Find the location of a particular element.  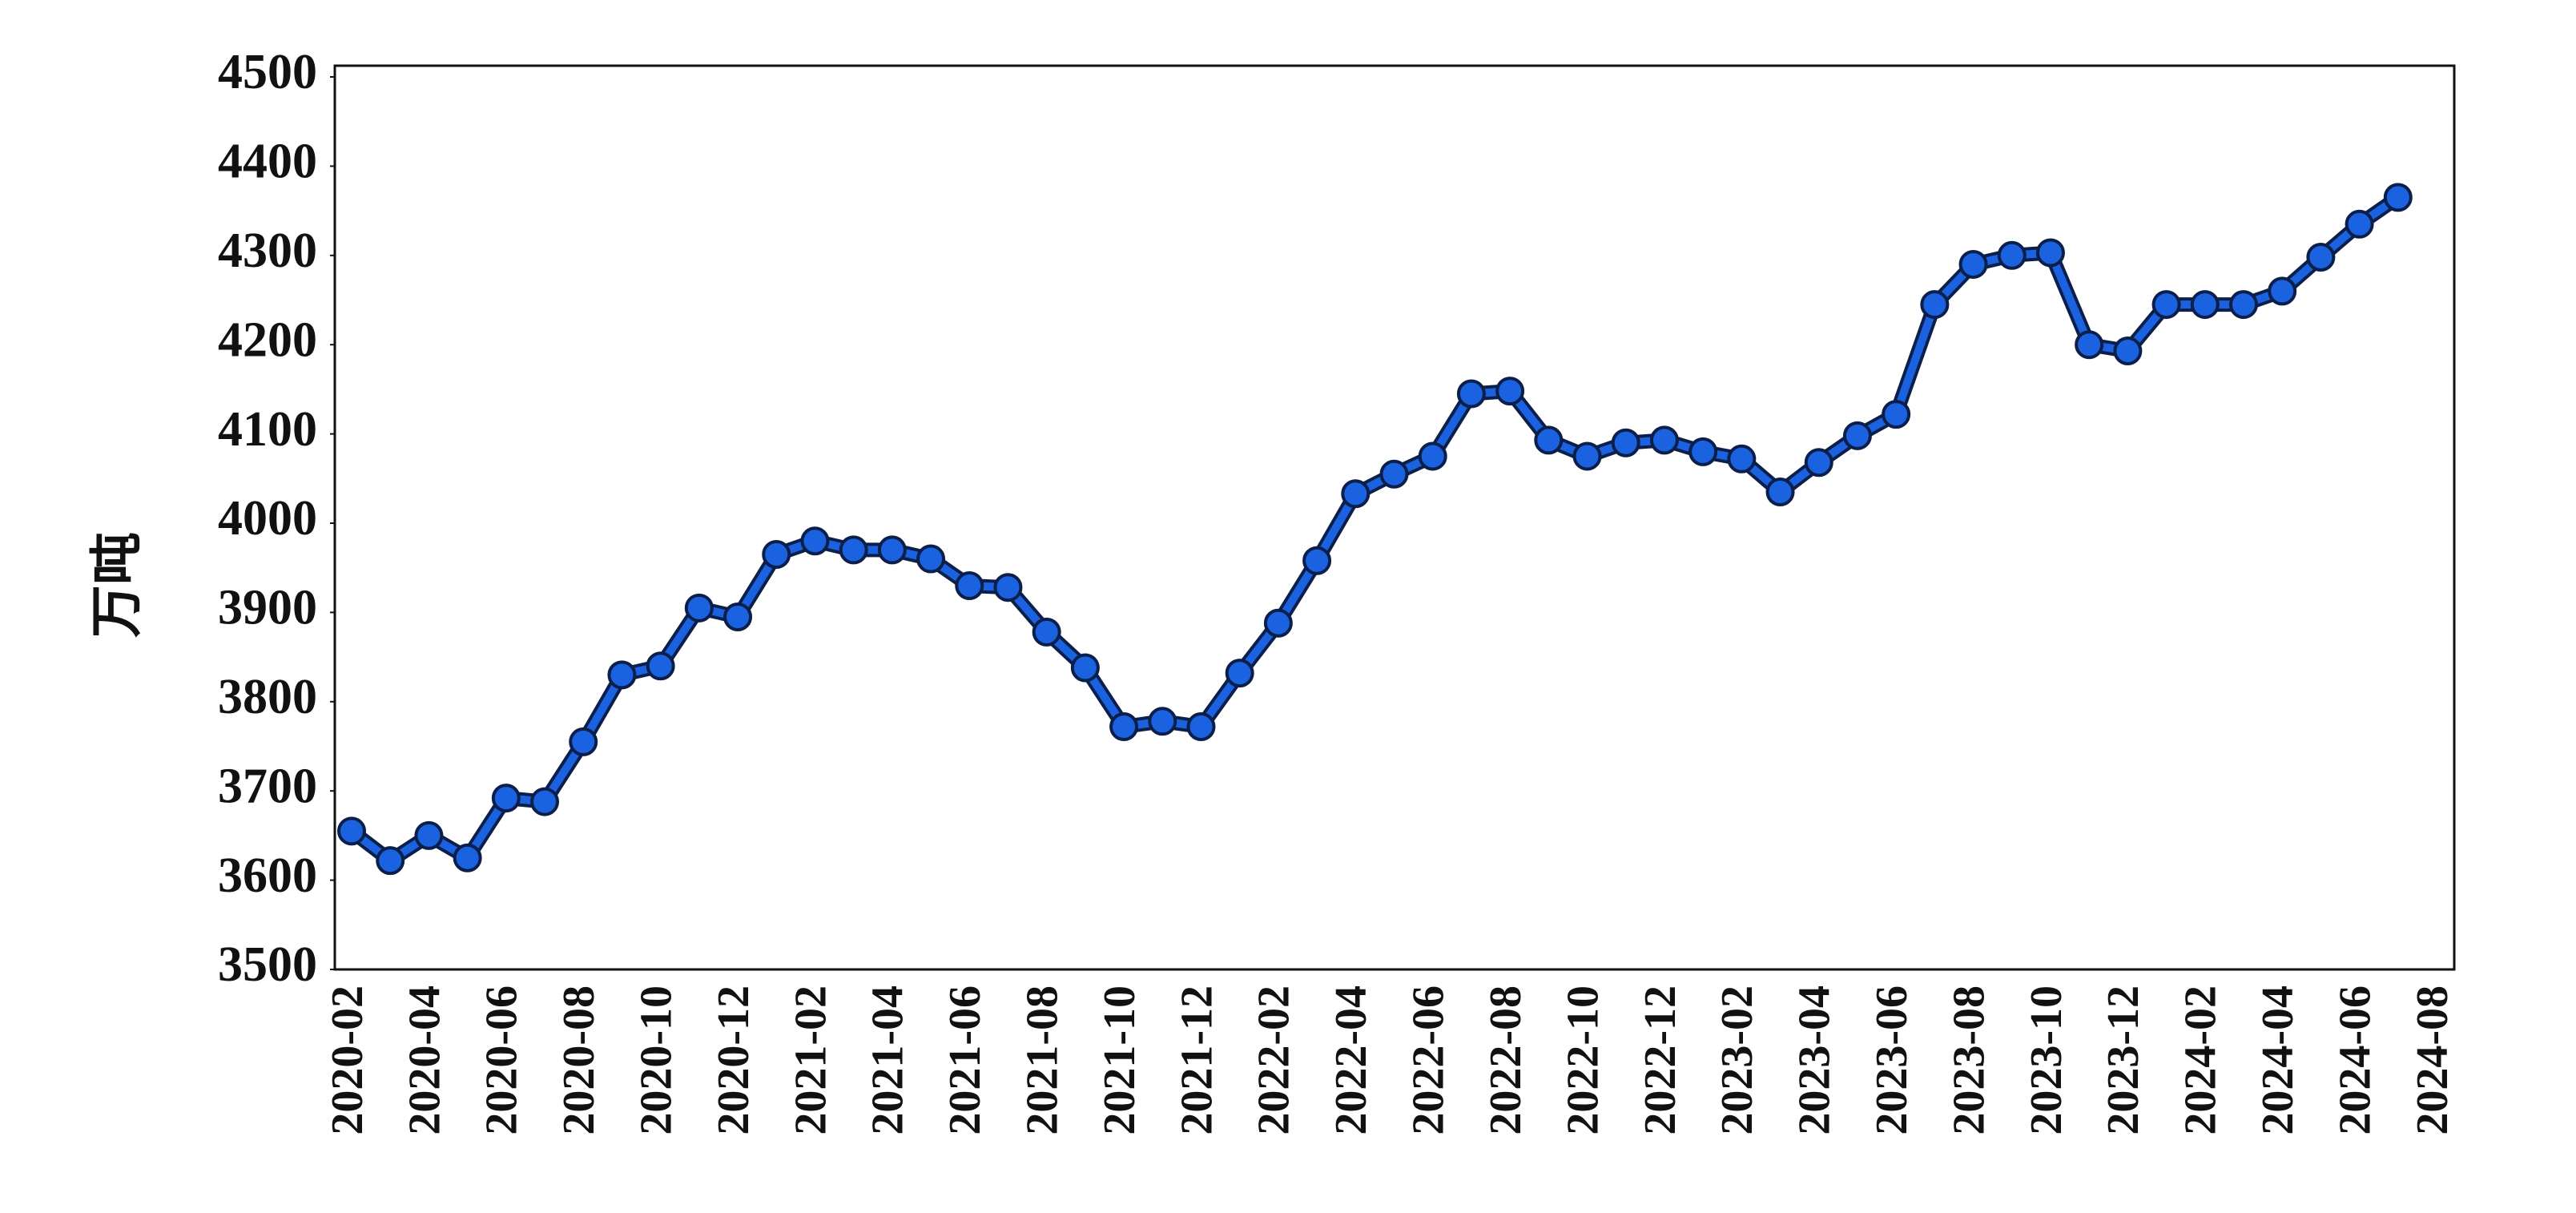

x-tick-label: 2020-08 is located at coordinates (579, 1060).